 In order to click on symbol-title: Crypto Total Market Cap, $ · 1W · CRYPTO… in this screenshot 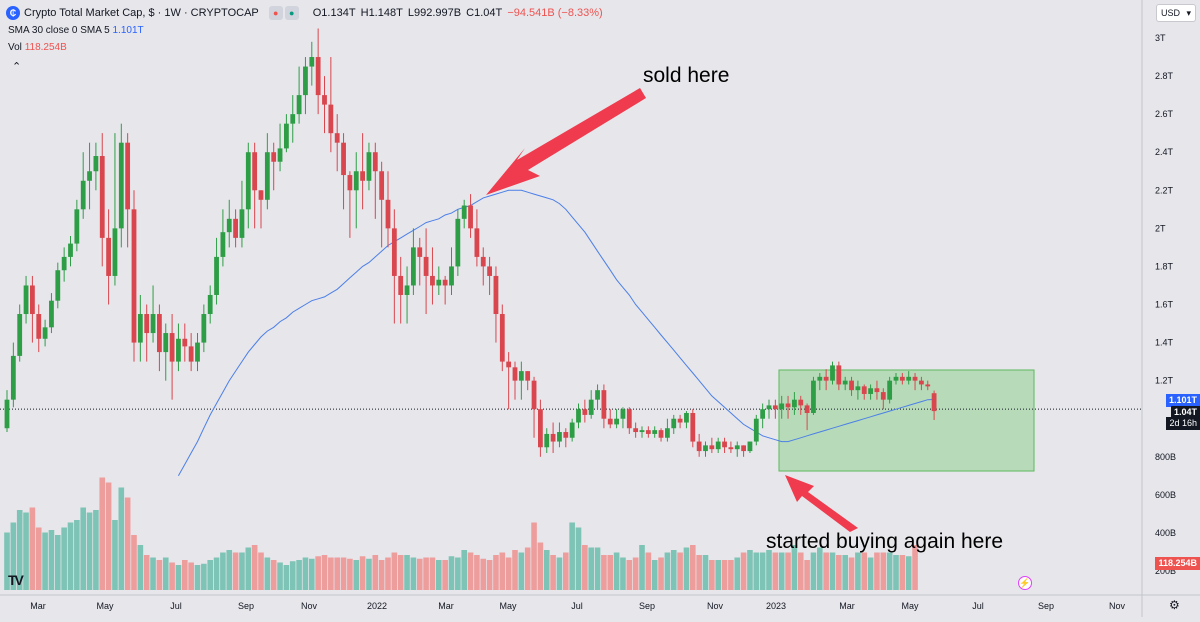, I will do `click(141, 13)`.